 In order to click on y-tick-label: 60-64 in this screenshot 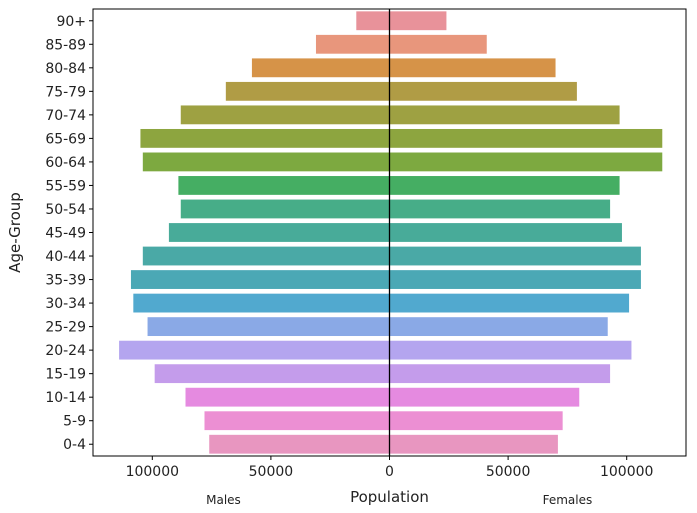, I will do `click(65, 163)`.